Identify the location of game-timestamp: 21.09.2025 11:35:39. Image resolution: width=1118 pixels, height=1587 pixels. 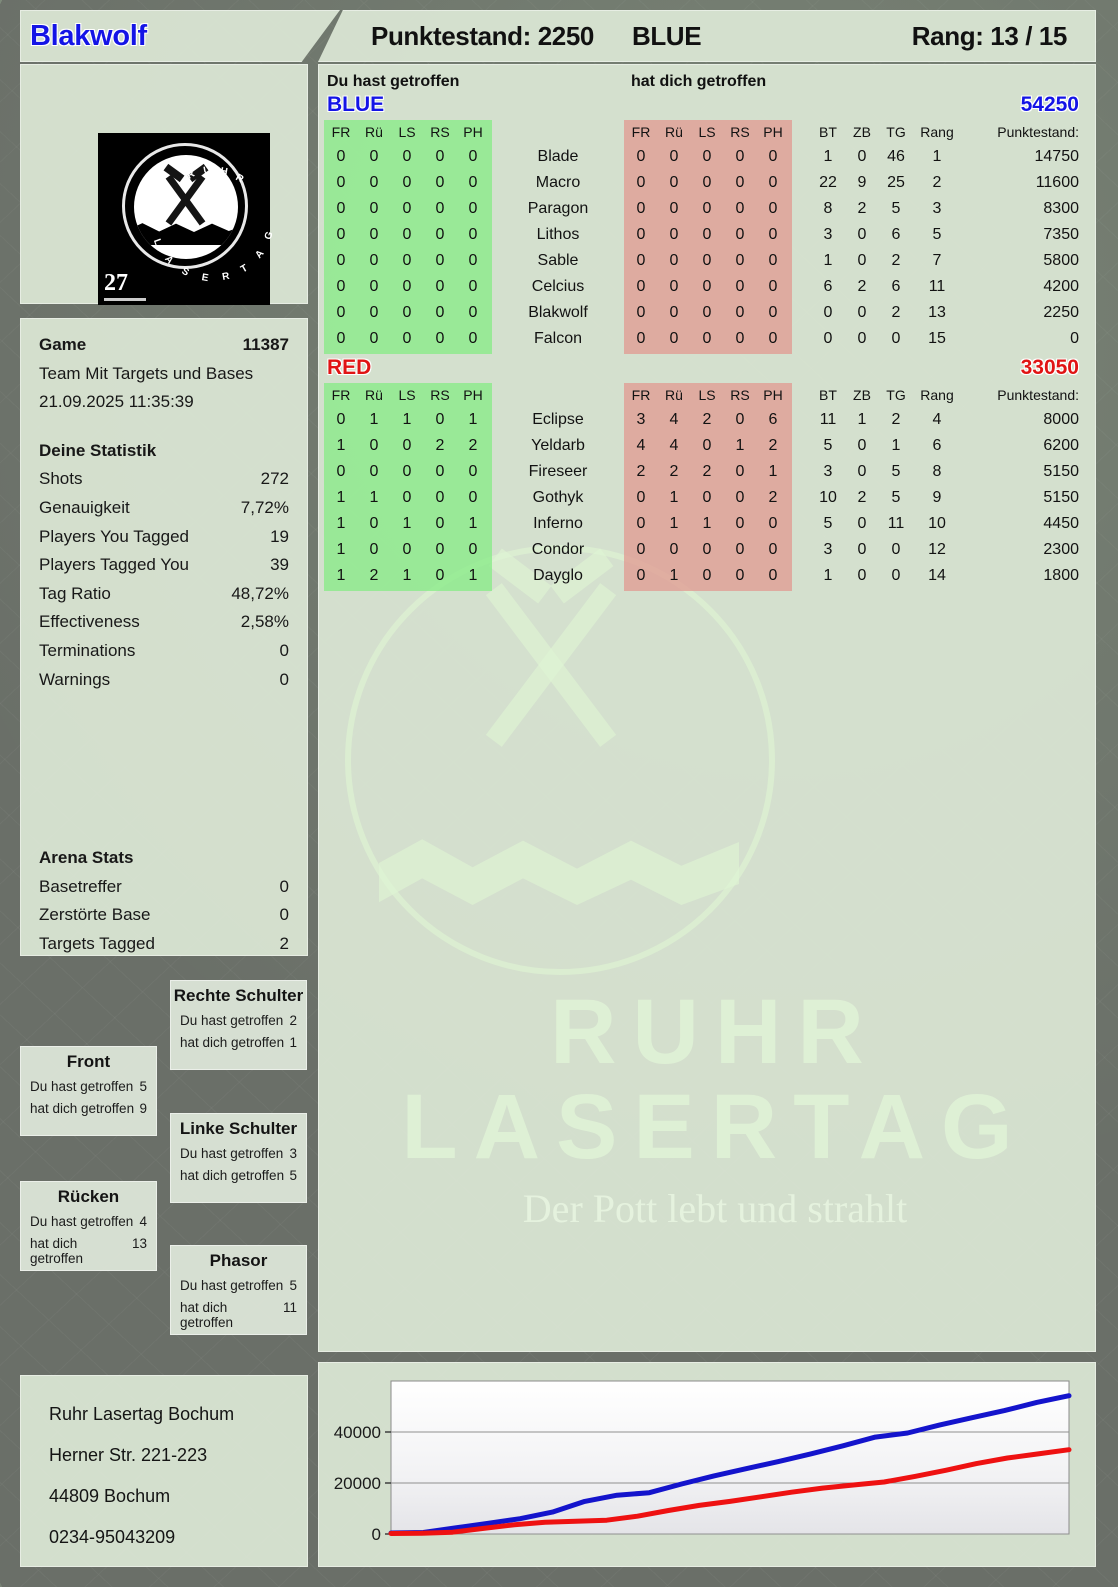
(116, 402).